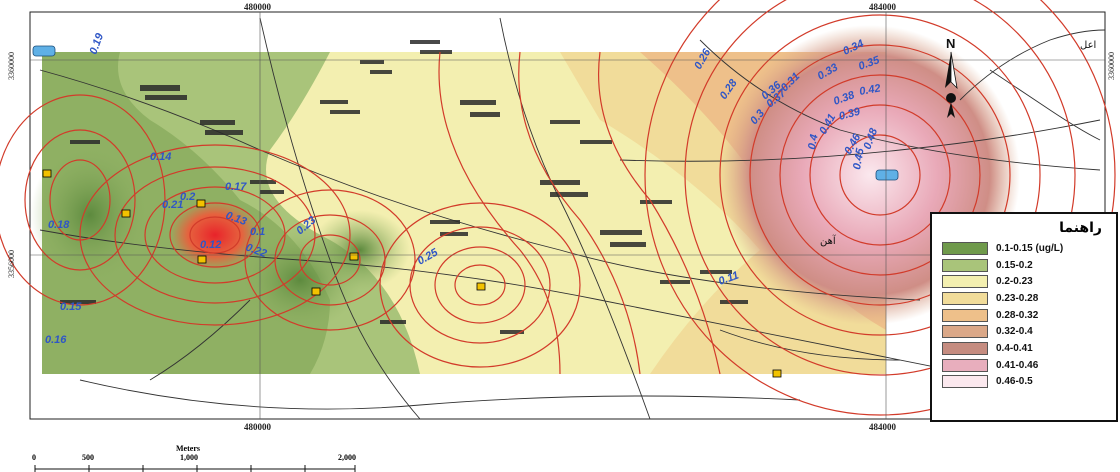 This screenshot has width=1120, height=472. I want to click on legend-label: 0.2-0.23, so click(1014, 282).